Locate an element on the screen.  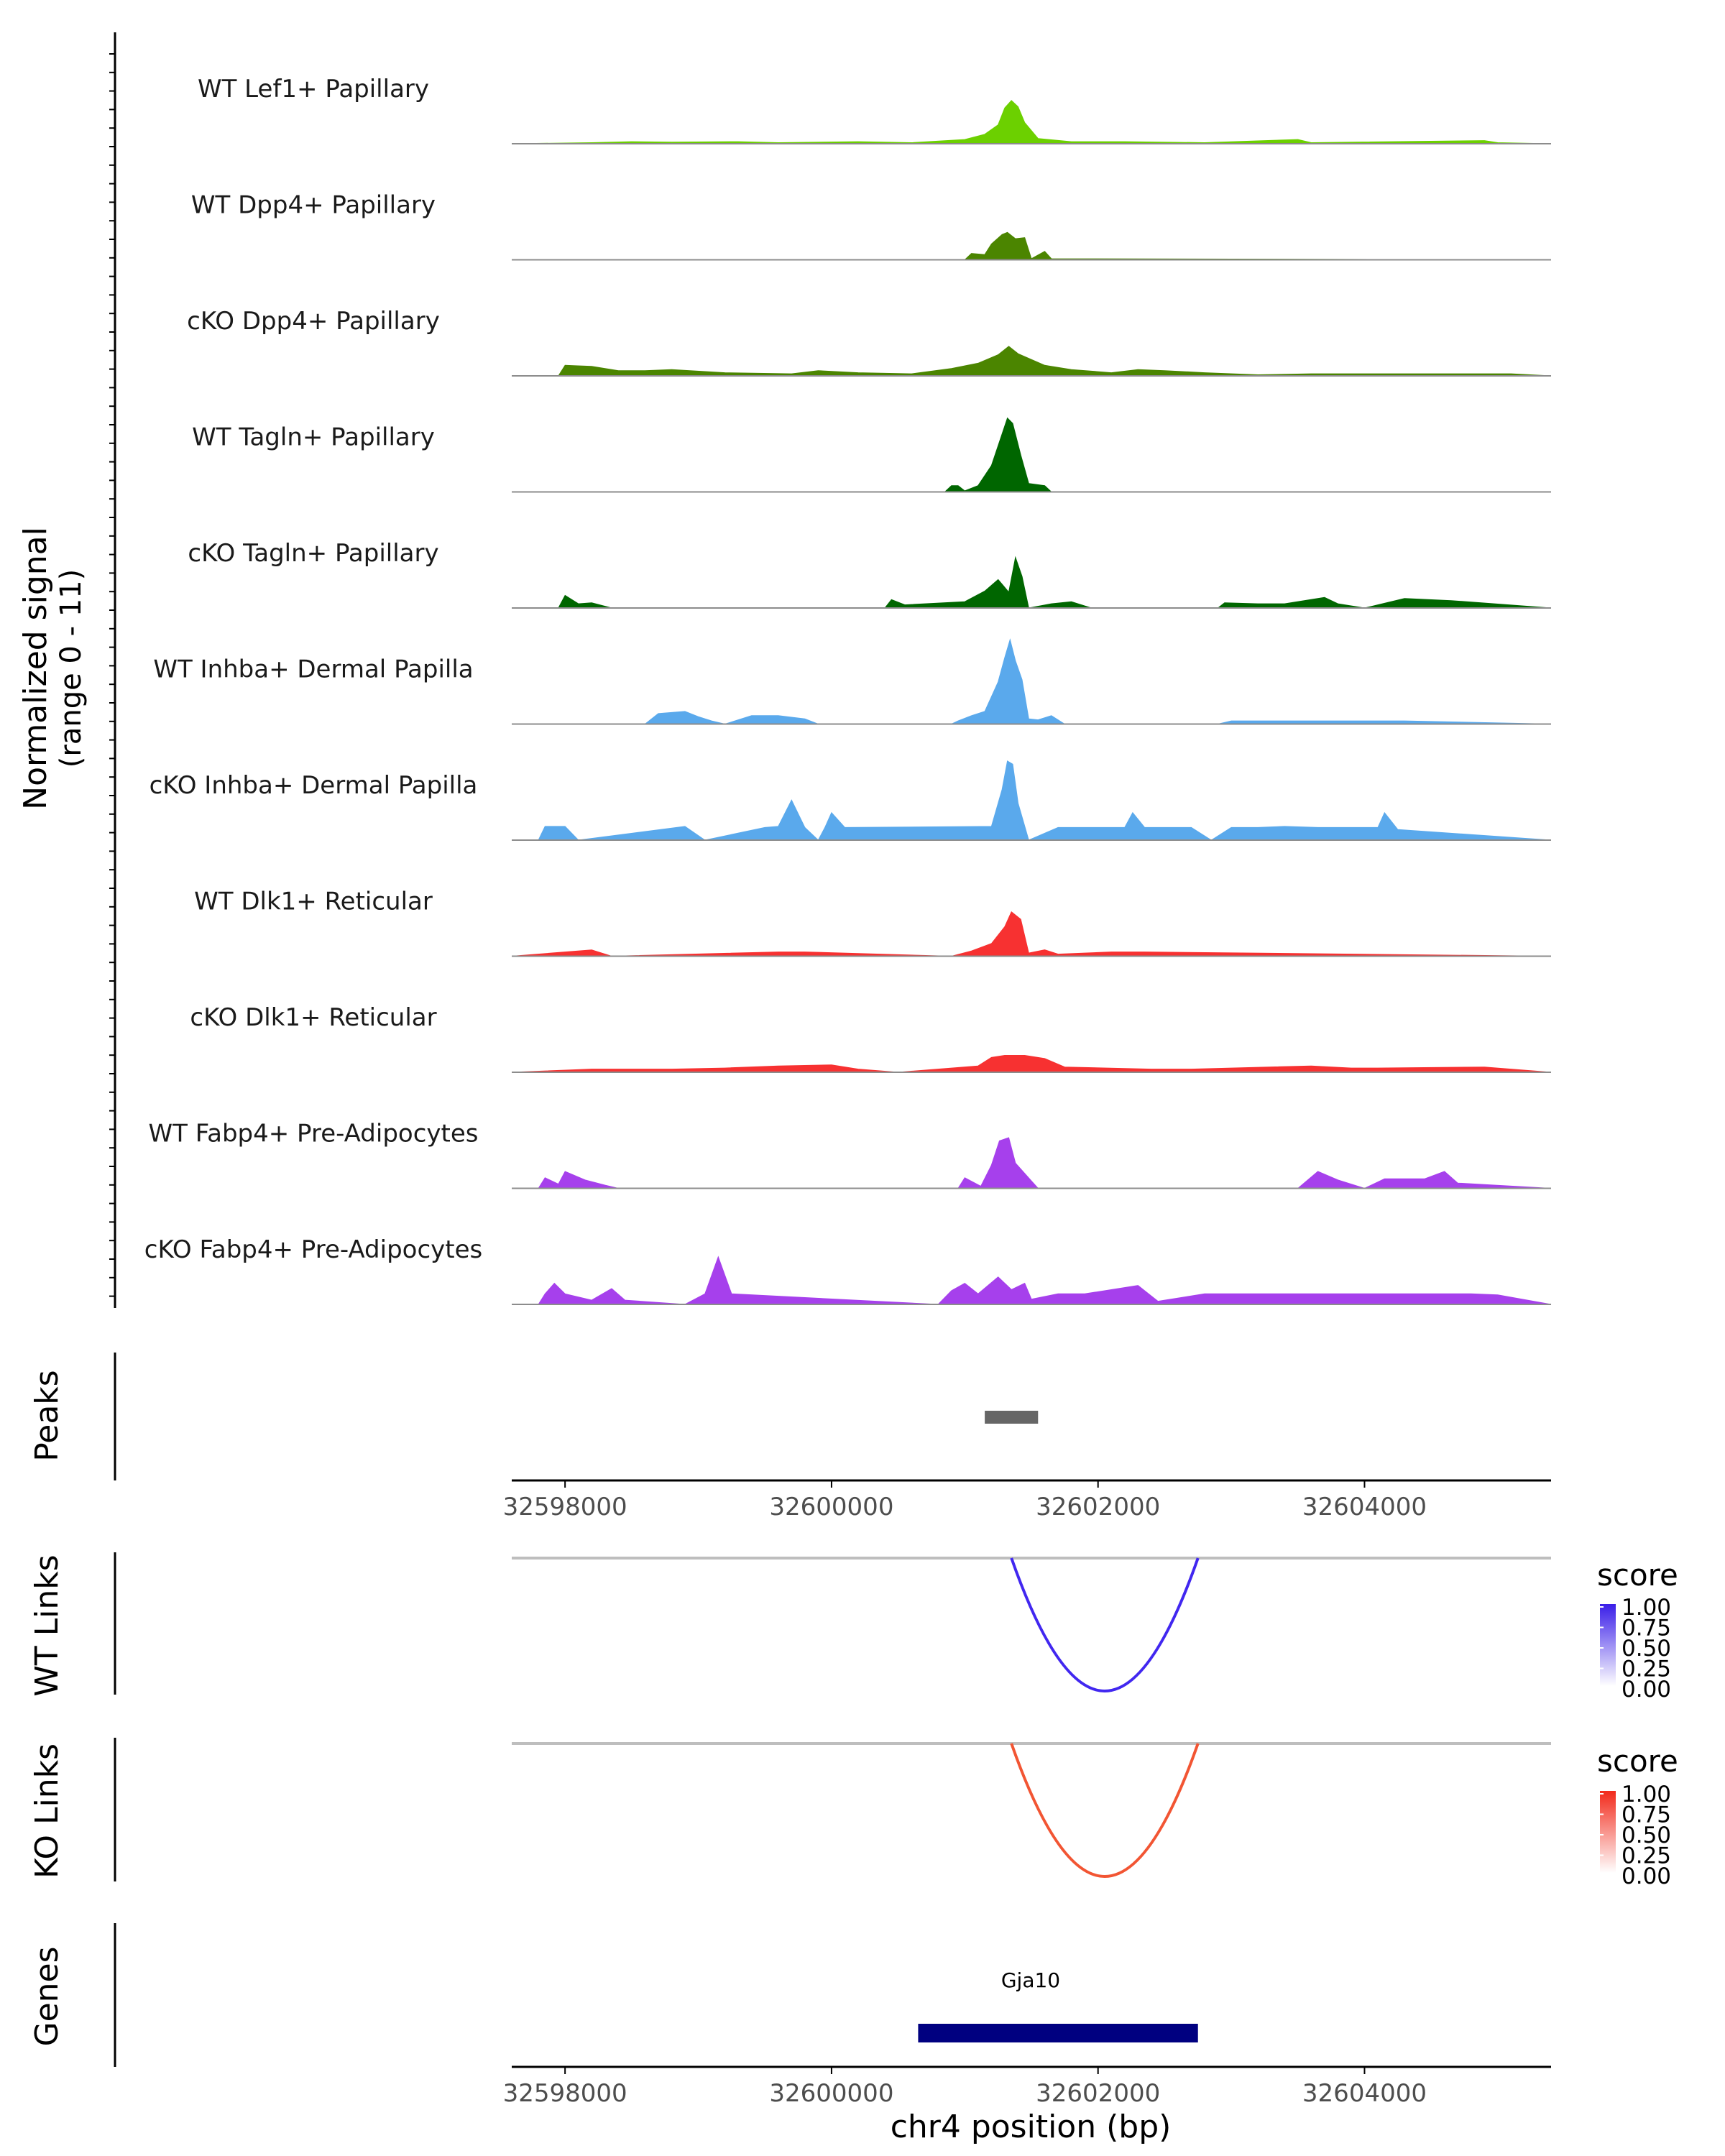
wt-links-legend-tick-label: 0.00 is located at coordinates (1646, 1690).